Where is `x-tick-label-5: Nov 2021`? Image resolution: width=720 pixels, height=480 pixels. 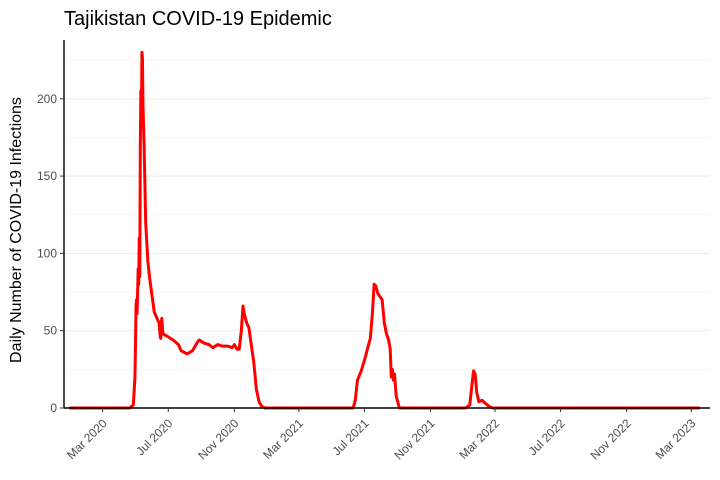
x-tick-label-5: Nov 2021 is located at coordinates (414, 439).